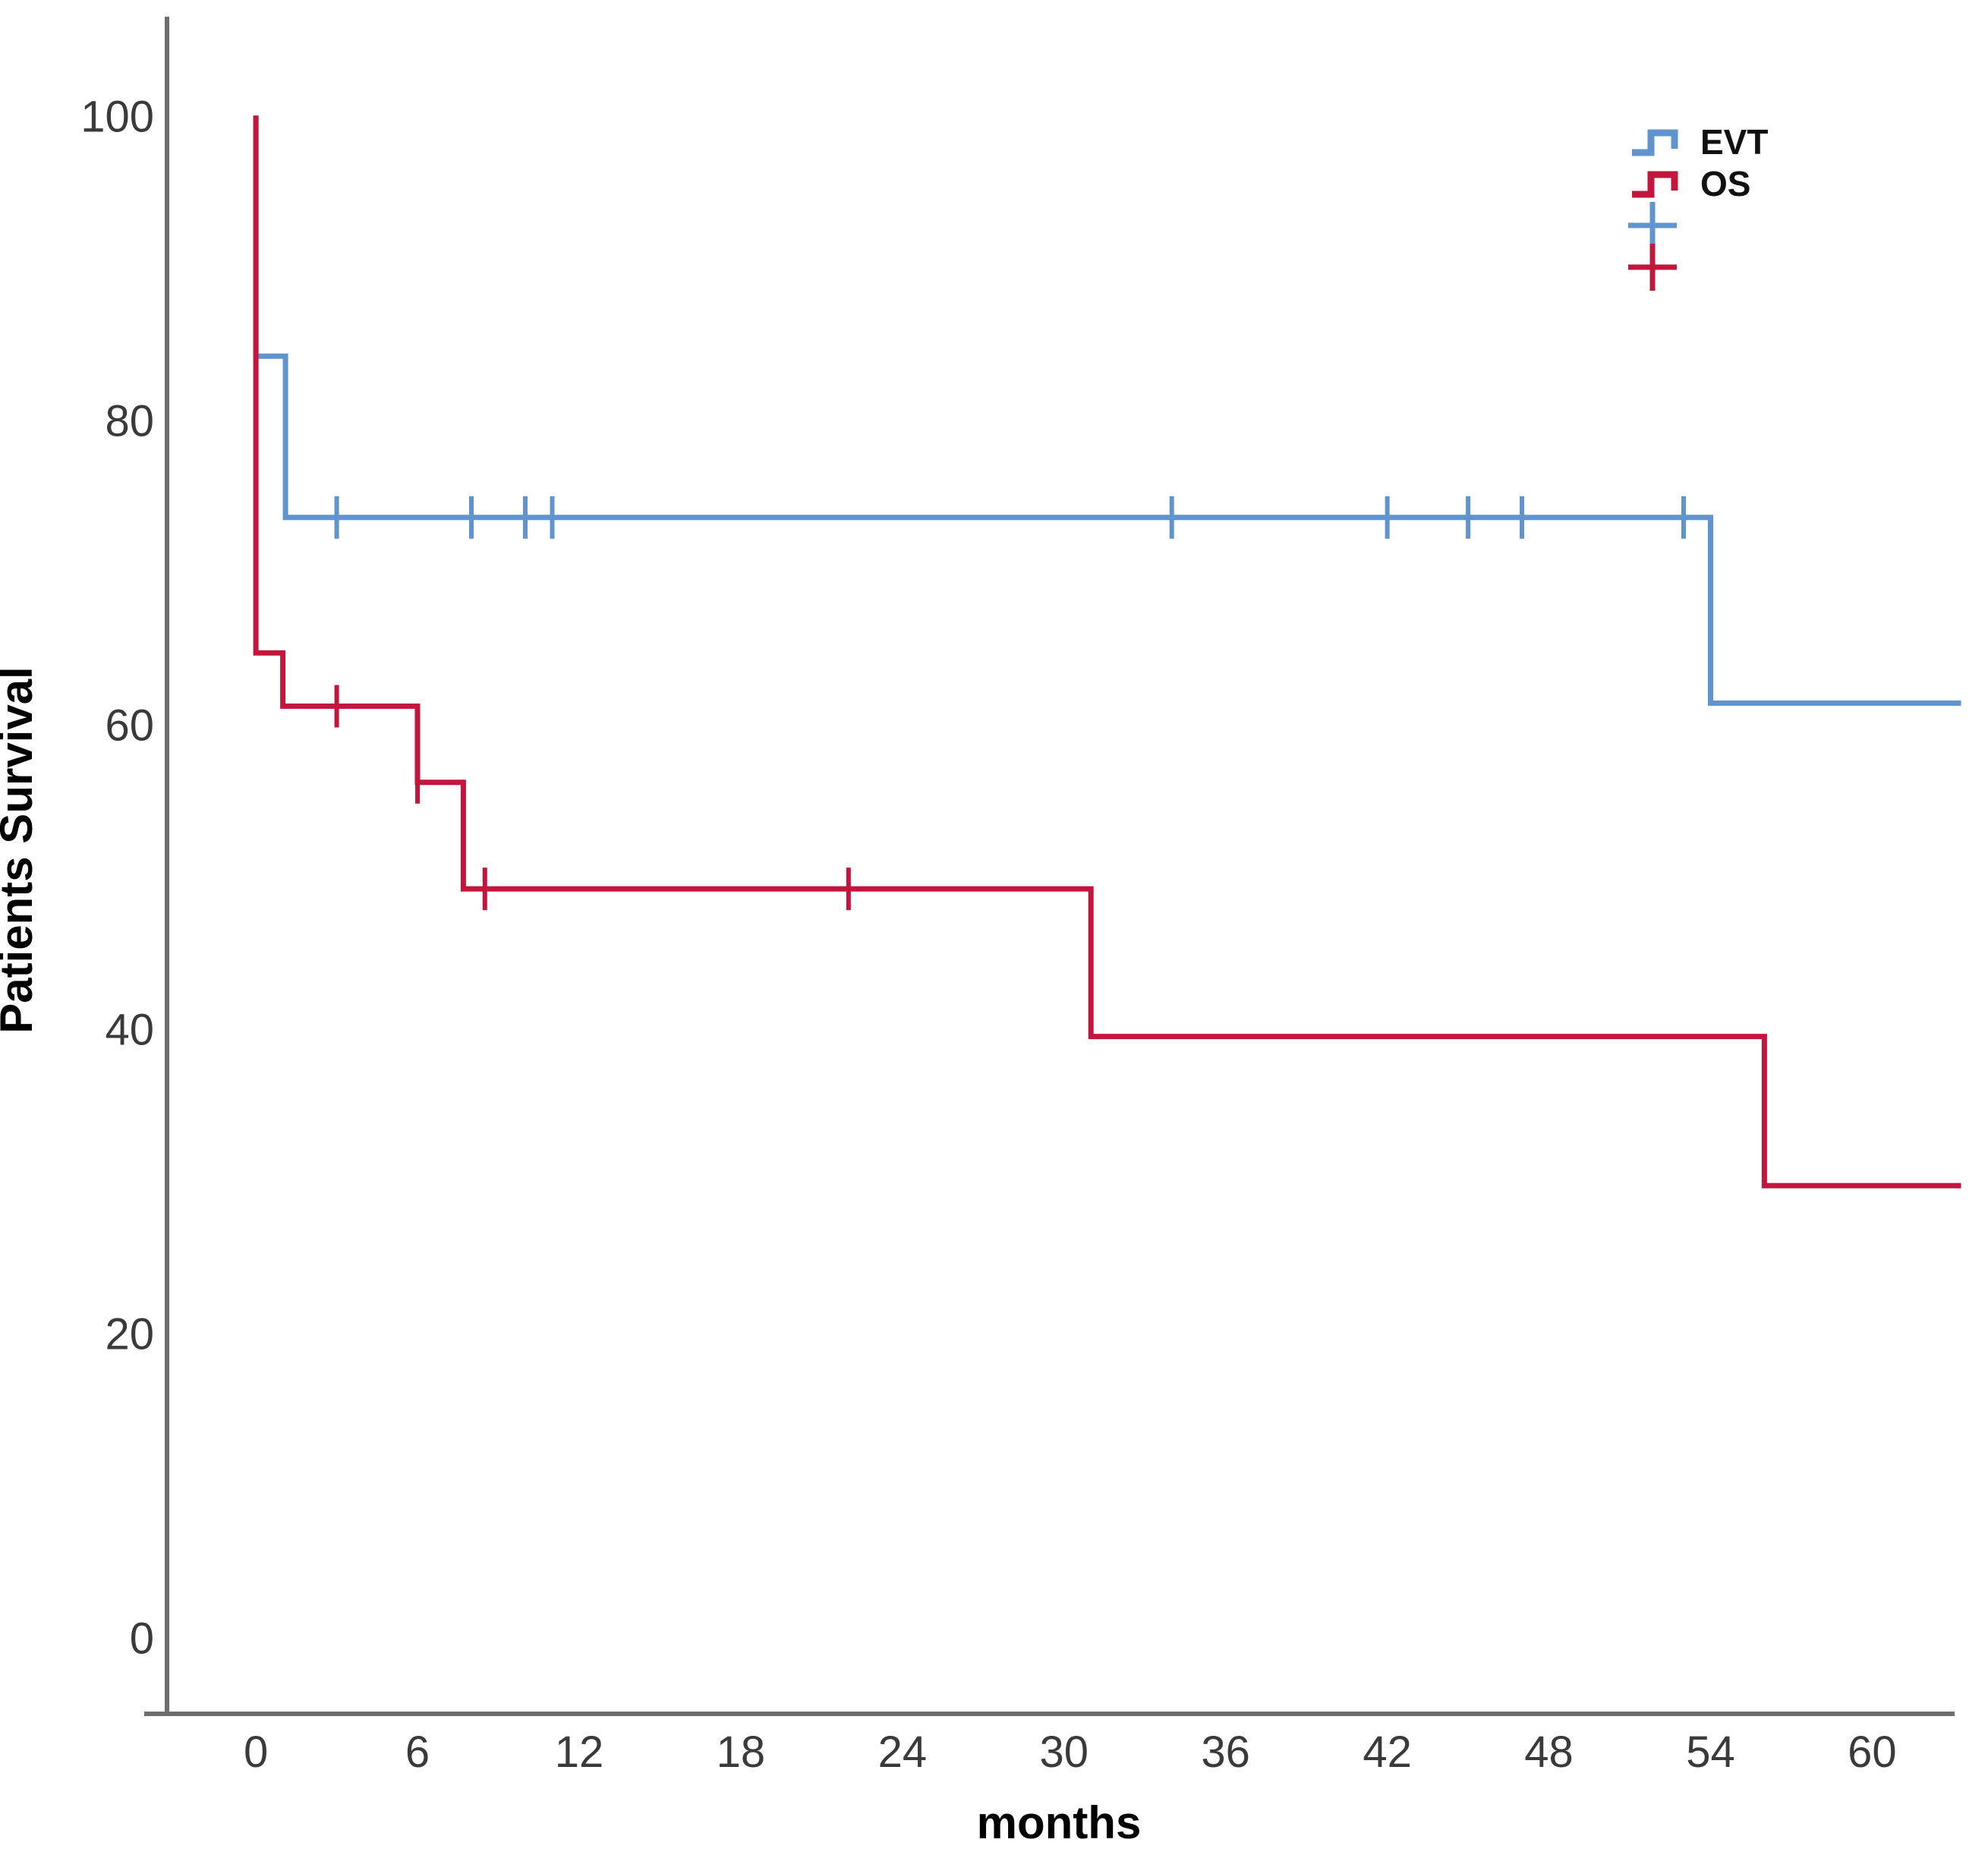 The image size is (1988, 1855). Describe the element at coordinates (256, 1752) in the screenshot. I see `x-tick-label: 0` at that location.